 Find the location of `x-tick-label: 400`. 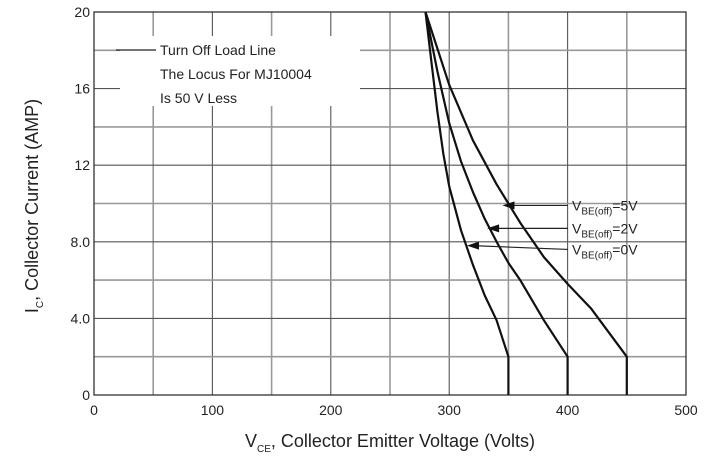

x-tick-label: 400 is located at coordinates (568, 410).